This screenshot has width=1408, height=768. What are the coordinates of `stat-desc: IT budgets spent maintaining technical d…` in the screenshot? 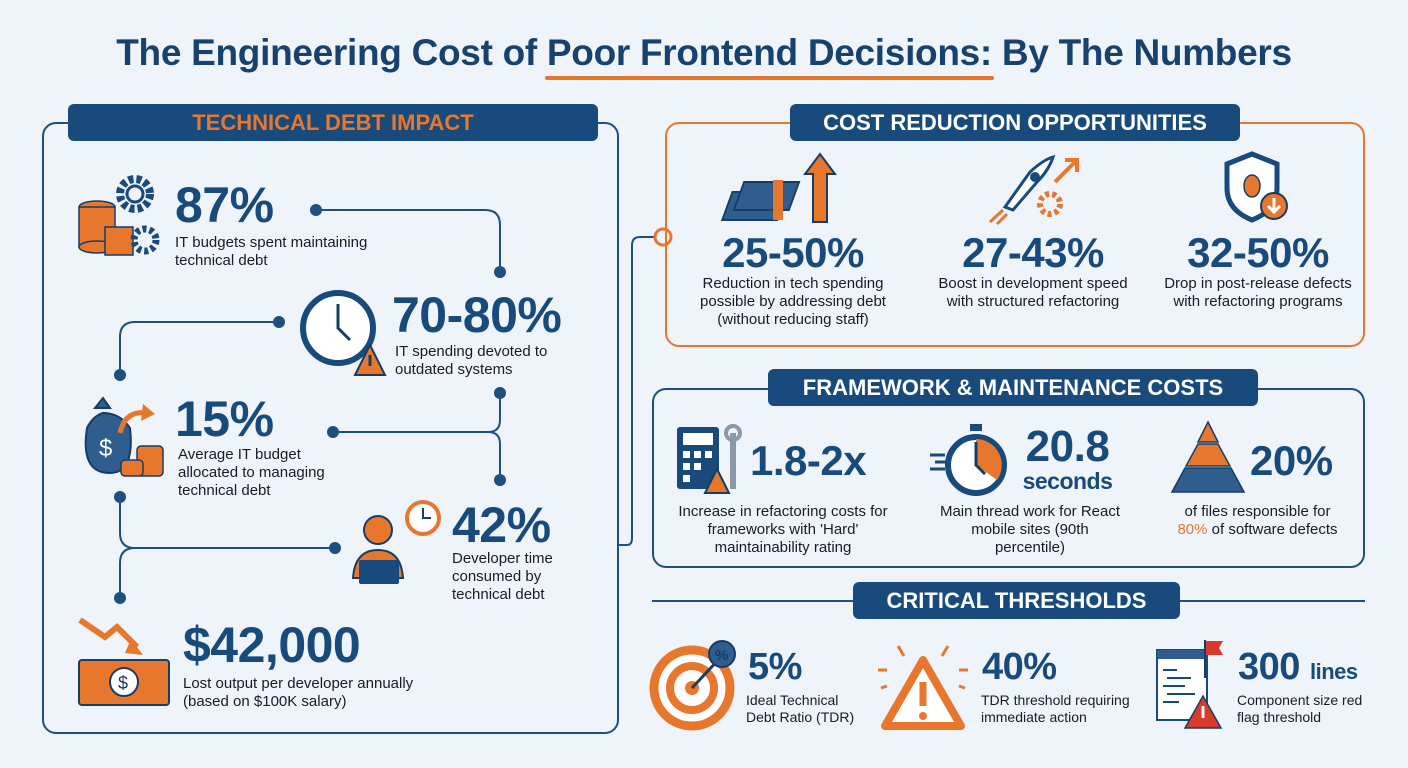 It's located at (271, 251).